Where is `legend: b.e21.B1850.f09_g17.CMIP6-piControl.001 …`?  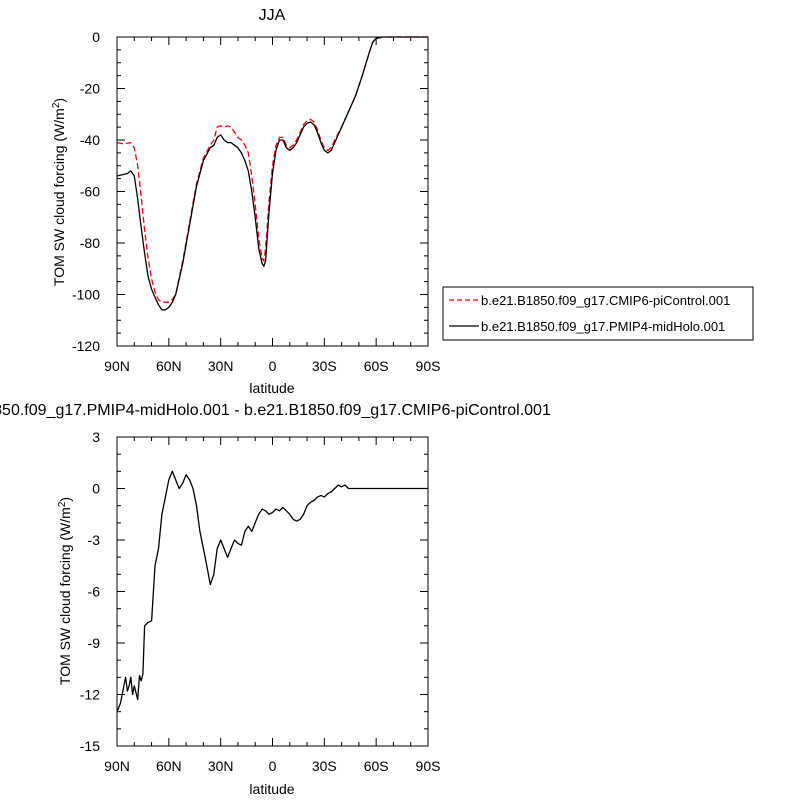
legend: b.e21.B1850.f09_g17.CMIP6-piControl.001 … is located at coordinates (598, 313).